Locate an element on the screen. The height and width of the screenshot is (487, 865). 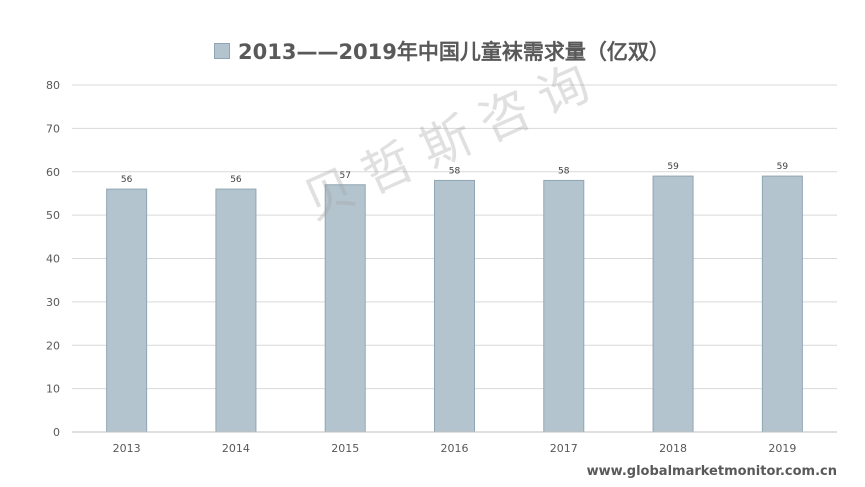
legend: 2013——2019年中国儿童袜需求量（亿双） is located at coordinates (442, 51).